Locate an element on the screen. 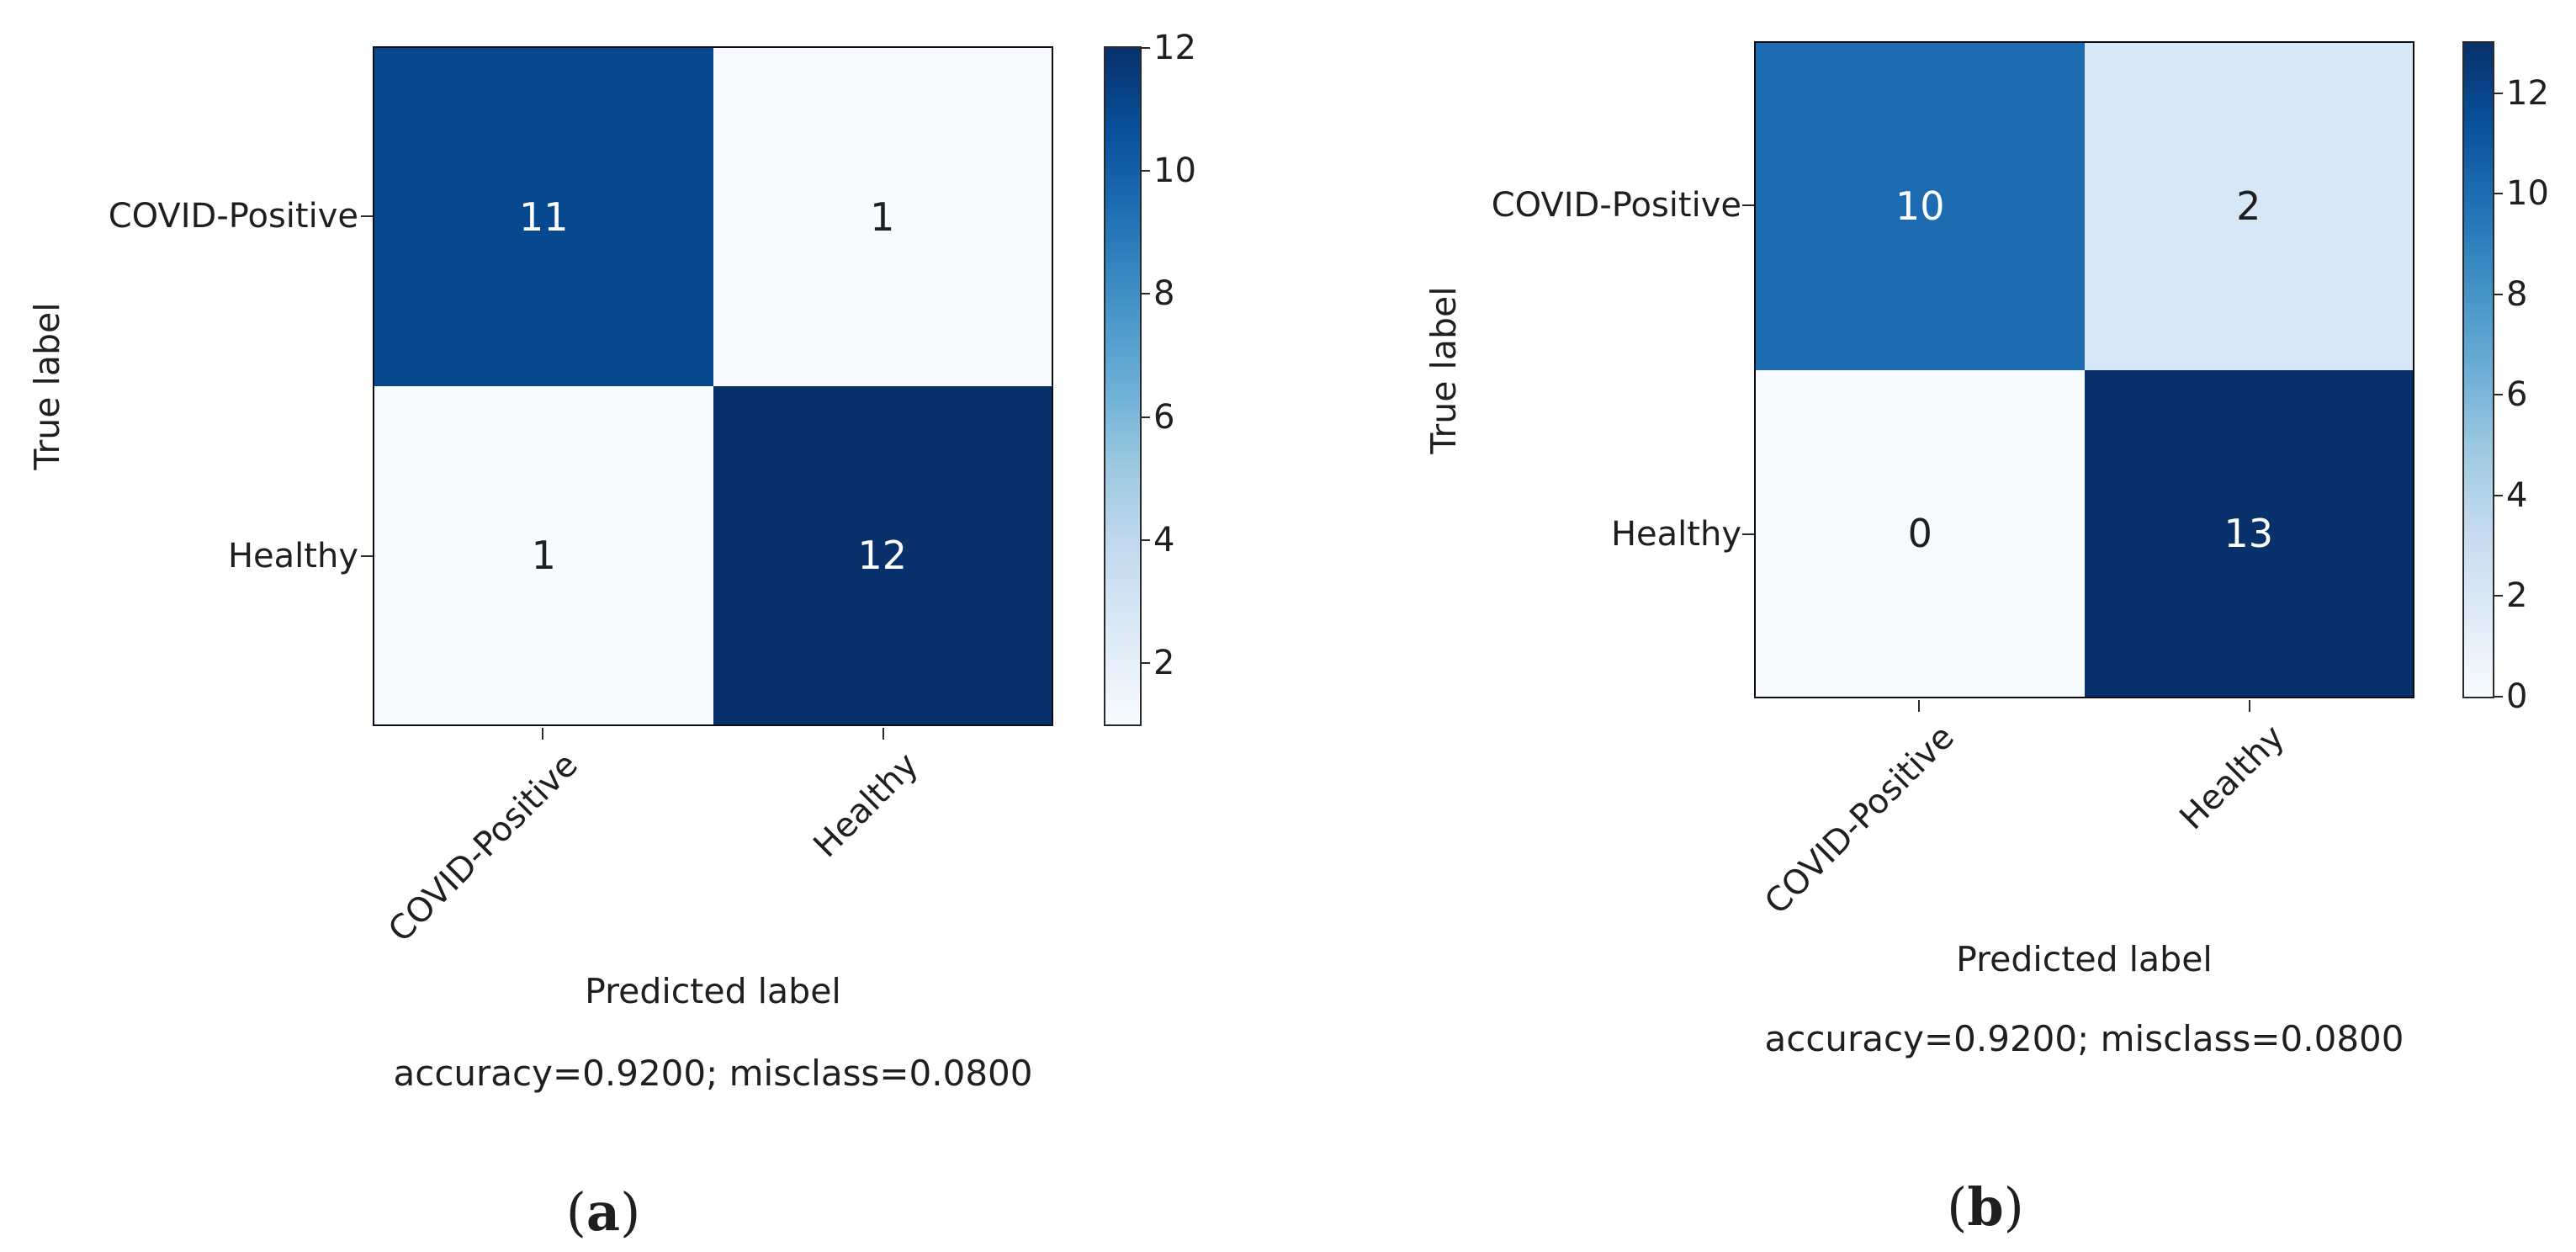 The height and width of the screenshot is (1252, 2576). caption-letter: b is located at coordinates (1985, 1207).